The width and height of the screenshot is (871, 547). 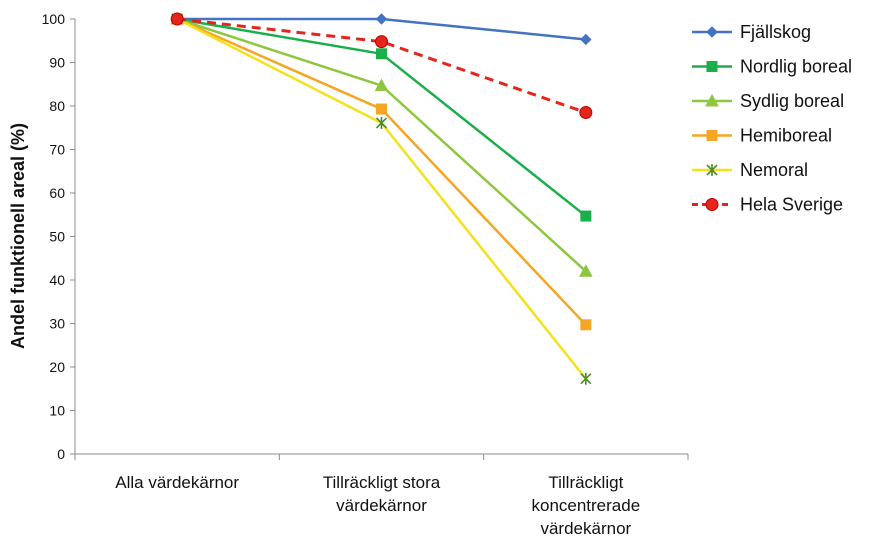 I want to click on legend-item: Fjällskog, so click(x=751, y=32).